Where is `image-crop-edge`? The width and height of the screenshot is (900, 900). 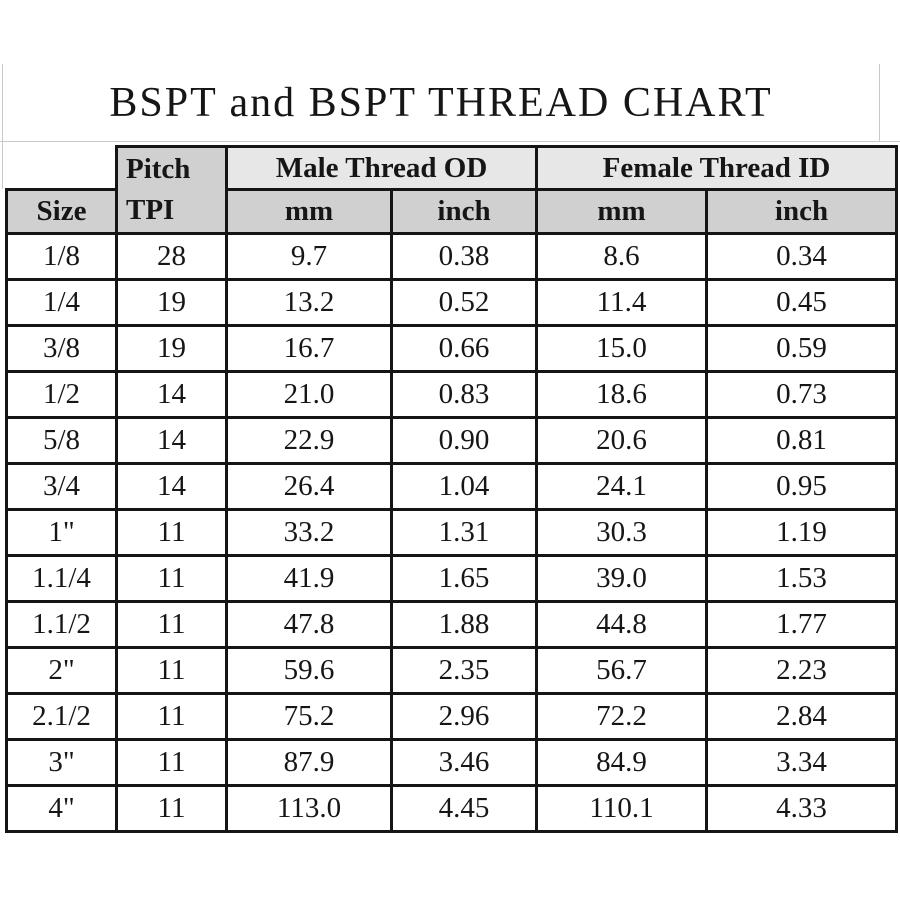
image-crop-edge is located at coordinates (450, 867).